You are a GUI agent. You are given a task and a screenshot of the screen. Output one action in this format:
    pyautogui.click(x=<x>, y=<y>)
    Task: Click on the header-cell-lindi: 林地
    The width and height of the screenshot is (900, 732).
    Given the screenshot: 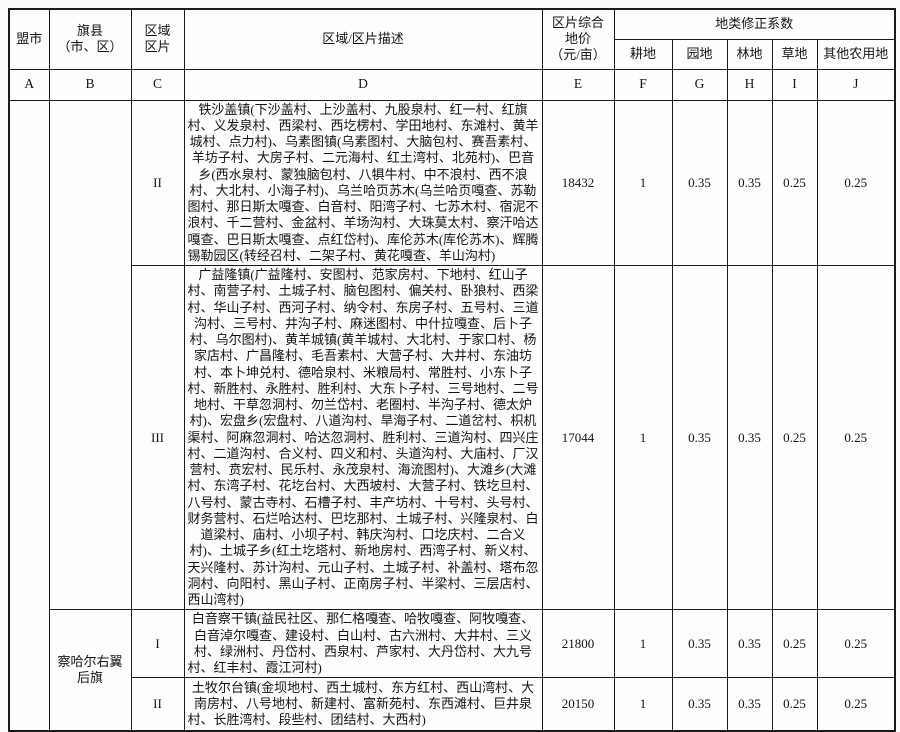 What is the action you would take?
    pyautogui.click(x=749, y=54)
    